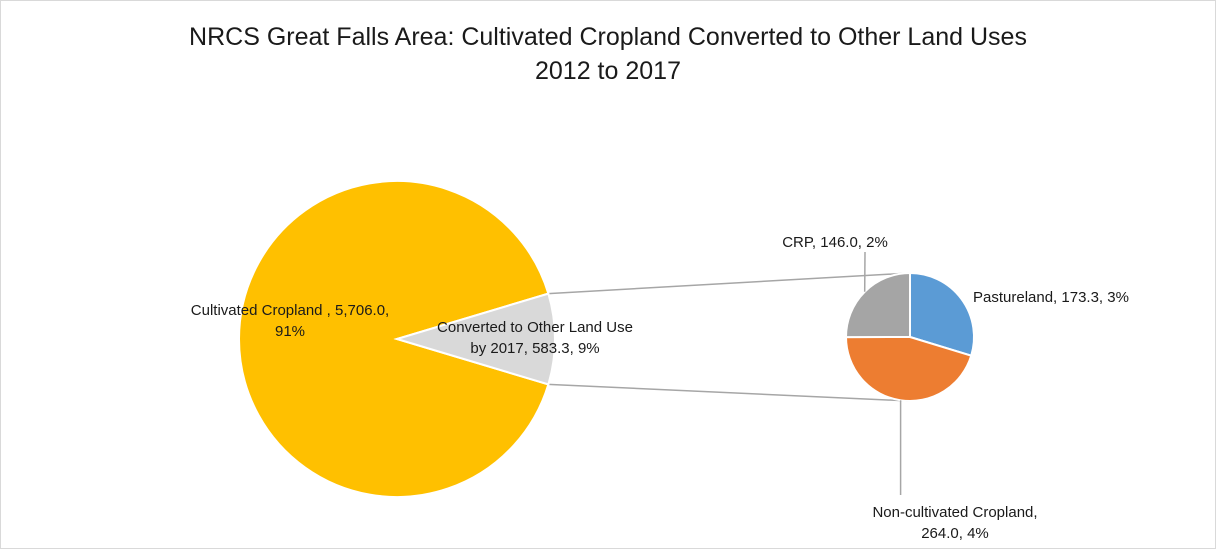 The image size is (1216, 549). Describe the element at coordinates (608, 71) in the screenshot. I see `chart-subtitle: 2012 to 2017` at that location.